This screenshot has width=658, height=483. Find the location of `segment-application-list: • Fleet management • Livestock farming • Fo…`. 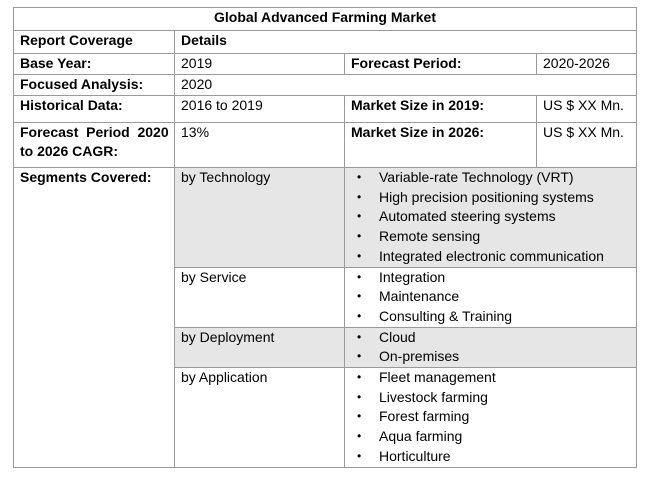

segment-application-list: • Fleet management • Livestock farming • Fo… is located at coordinates (490, 418).